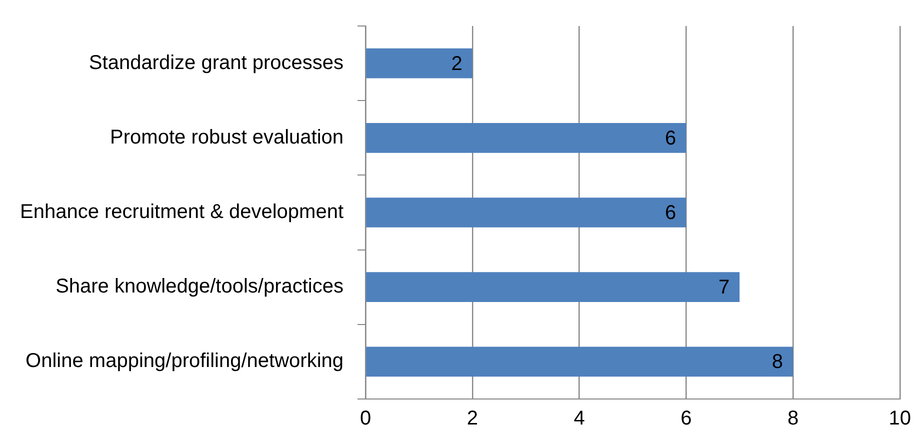 This screenshot has width=919, height=445. I want to click on x-tick-label: 2, so click(472, 419).